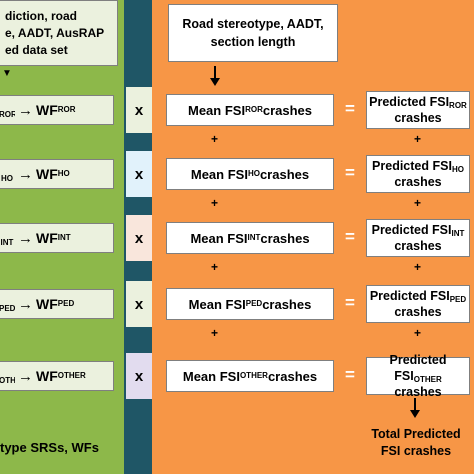 The height and width of the screenshot is (474, 474). I want to click on weighting-factor-box: HO → WF HO, so click(57, 174).